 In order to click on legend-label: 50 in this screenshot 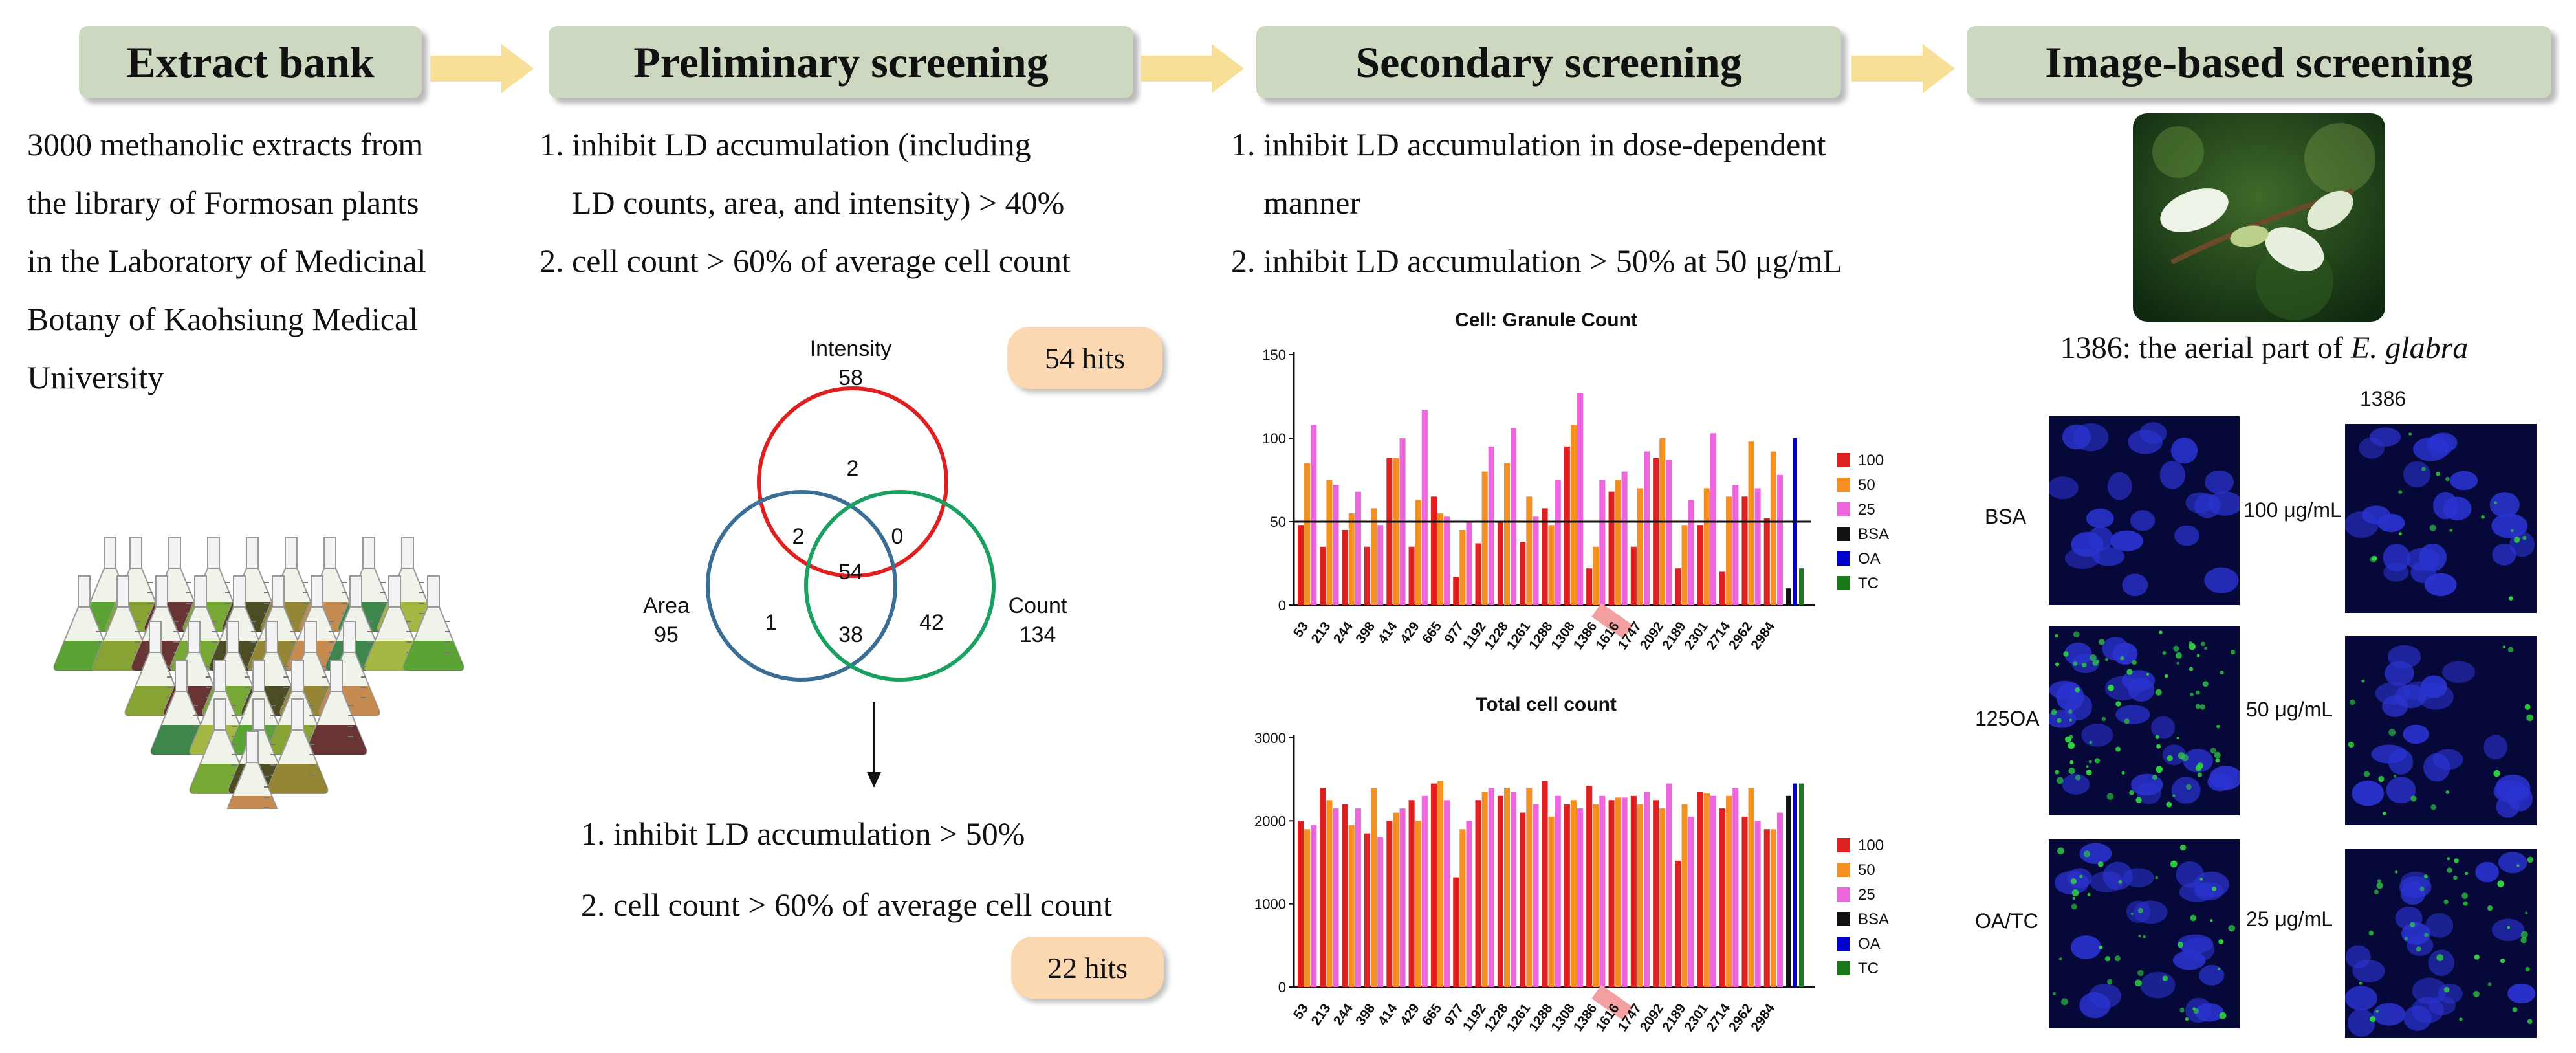, I will do `click(1867, 870)`.